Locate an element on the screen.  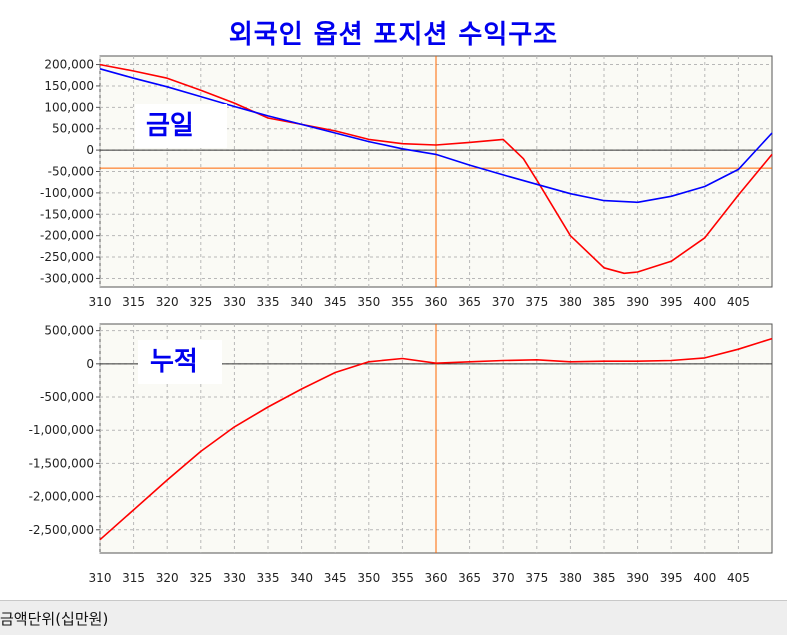
unit-label: 금액단위(십만원) is located at coordinates (54, 619).